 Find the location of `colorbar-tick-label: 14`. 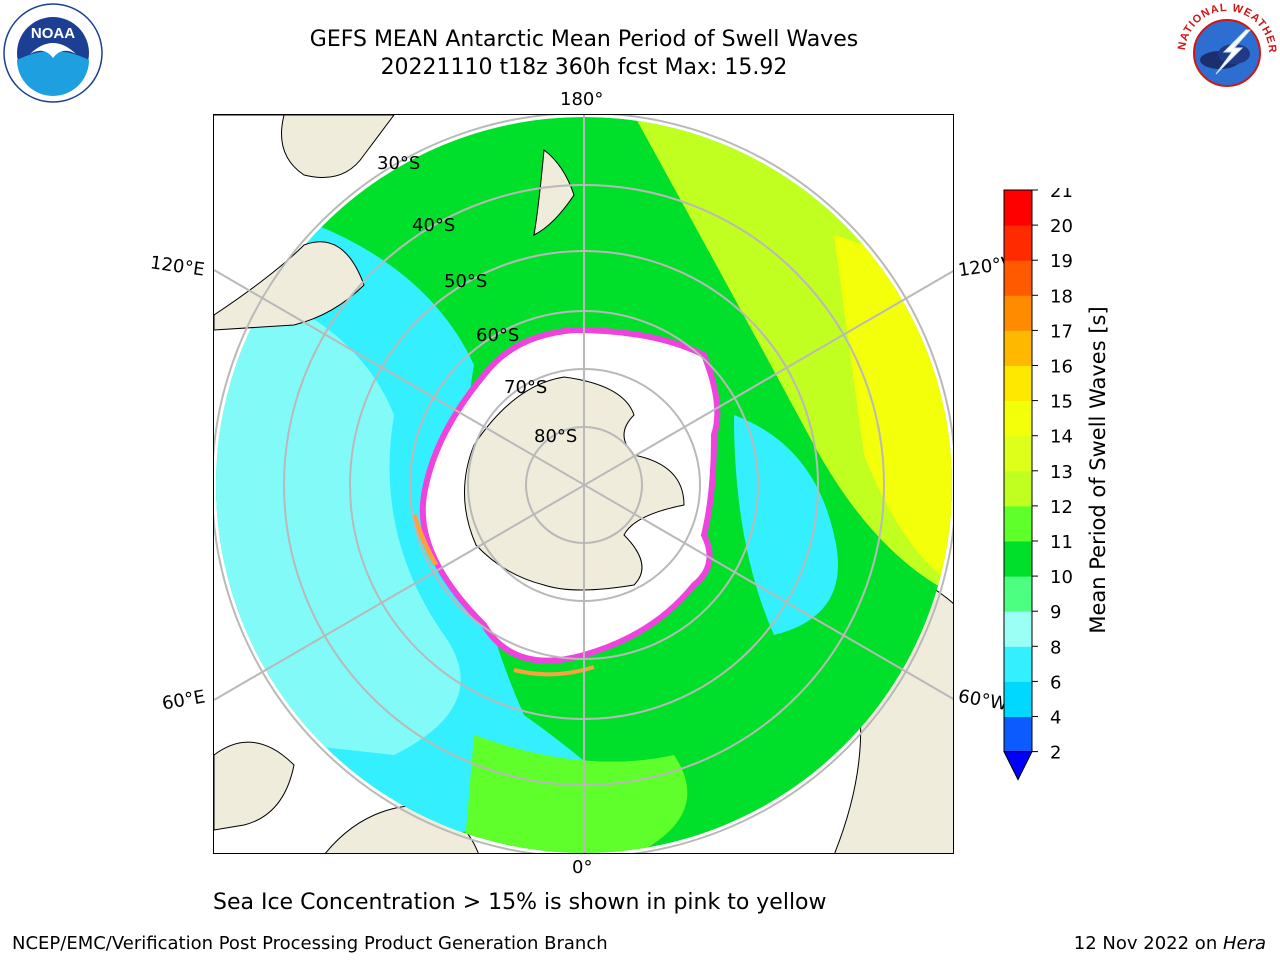

colorbar-tick-label: 14 is located at coordinates (1061, 437).